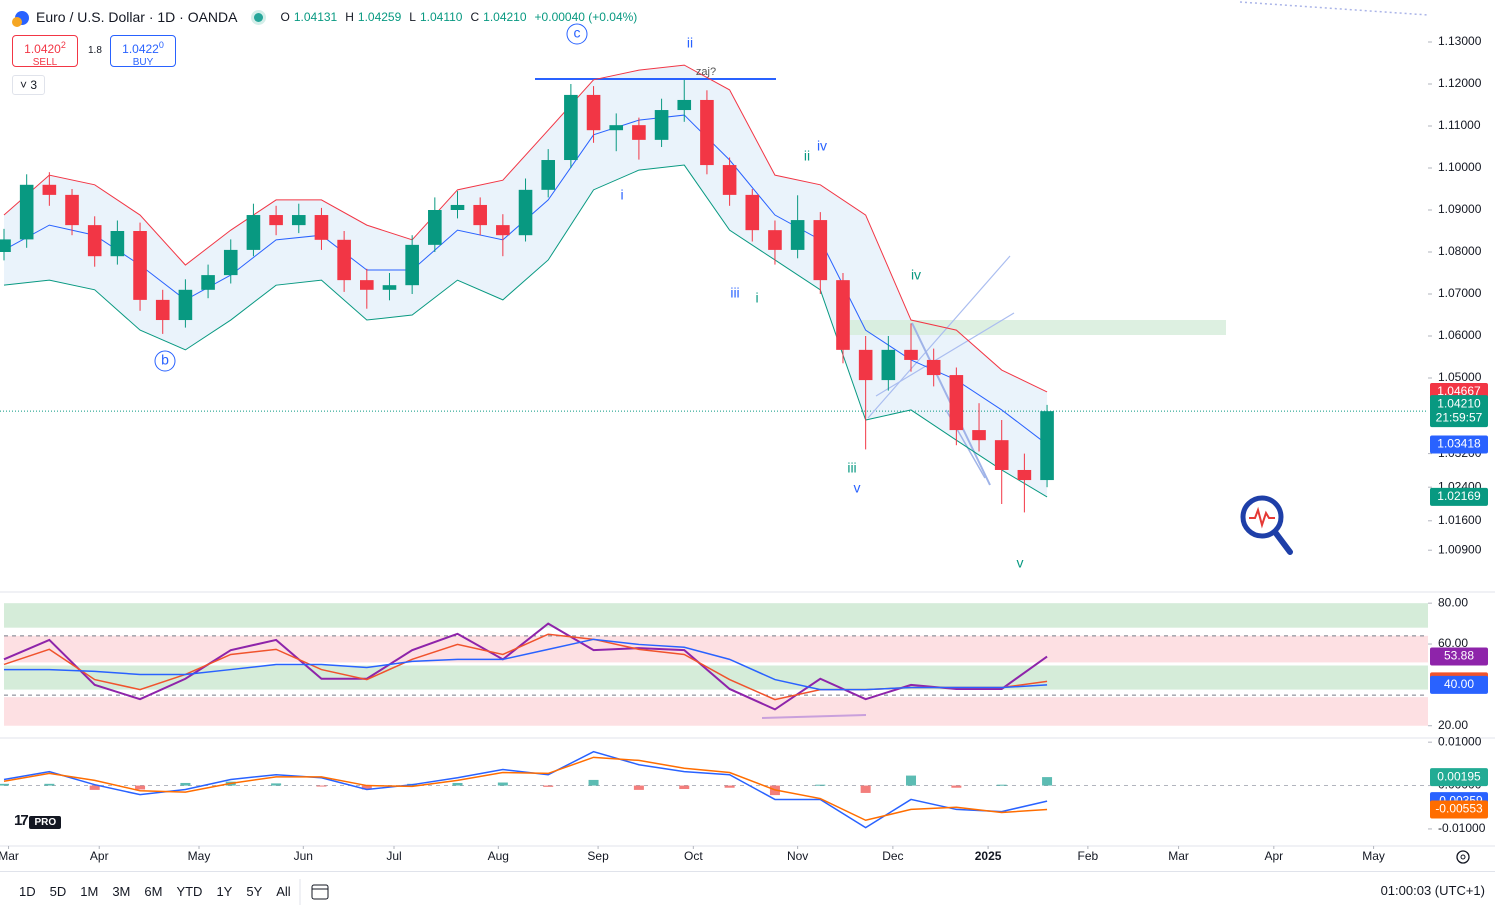 The width and height of the screenshot is (1495, 911). Describe the element at coordinates (1460, 83) in the screenshot. I see `y-tick-label: 1.12000` at that location.